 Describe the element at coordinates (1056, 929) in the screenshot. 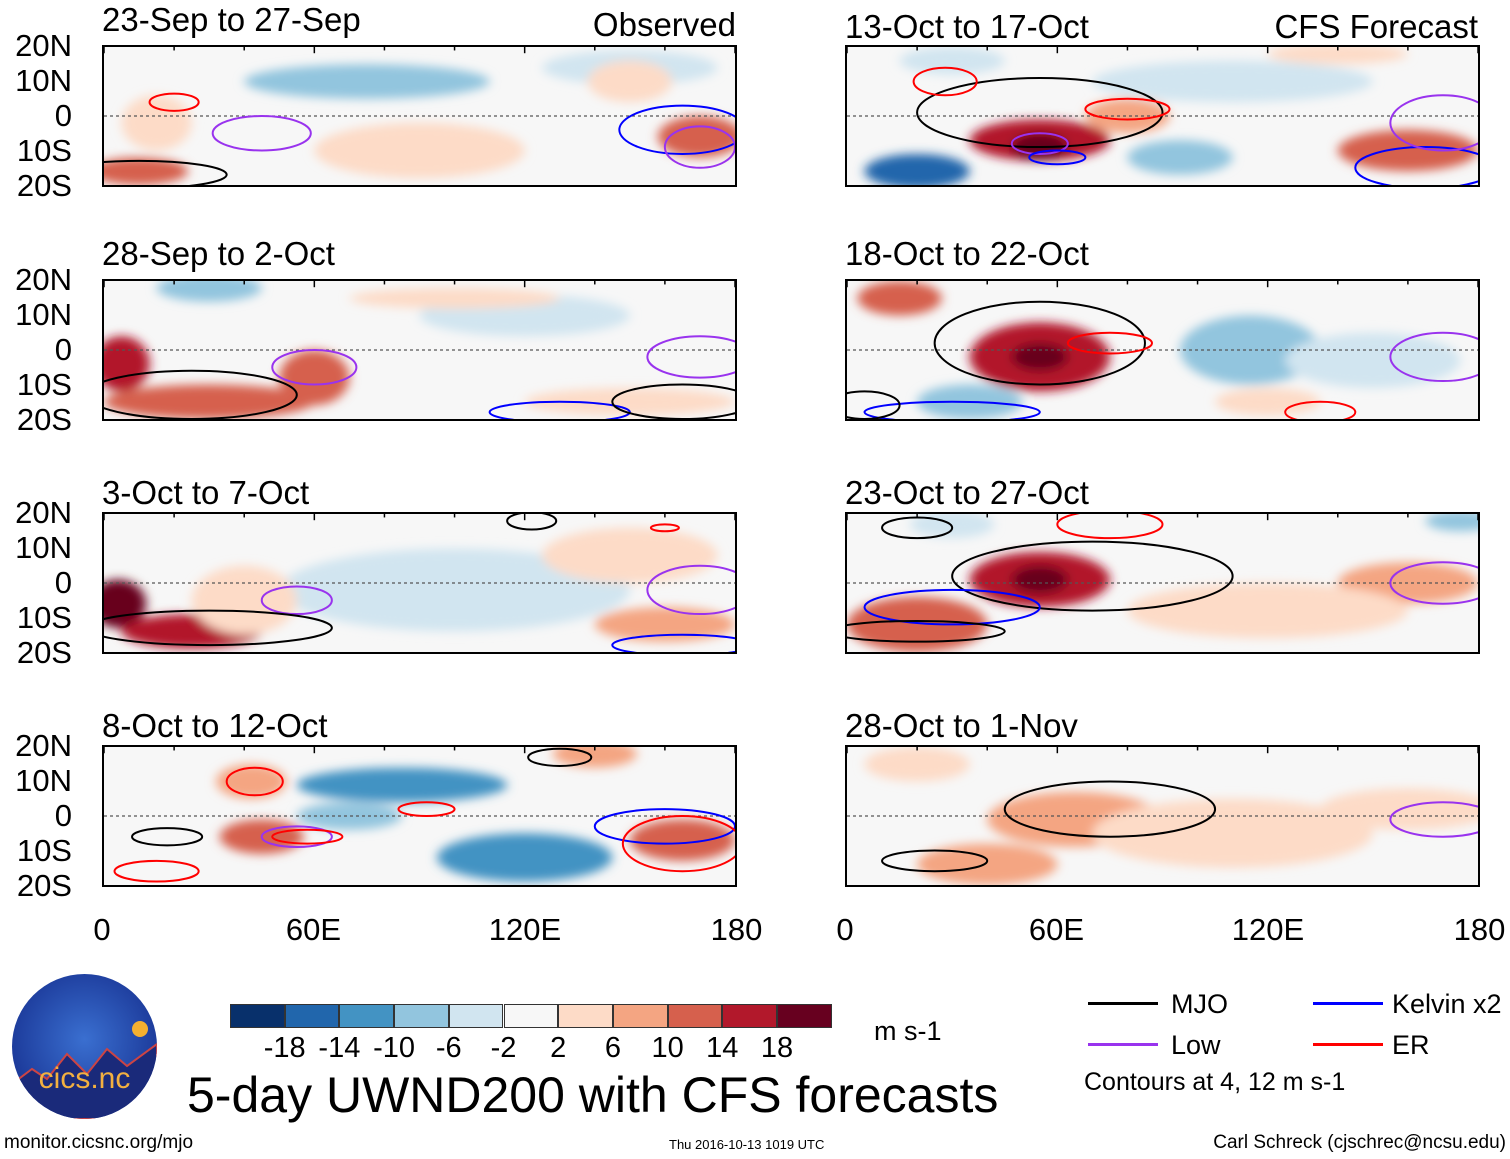

I see `x-tick-label: 60E` at that location.